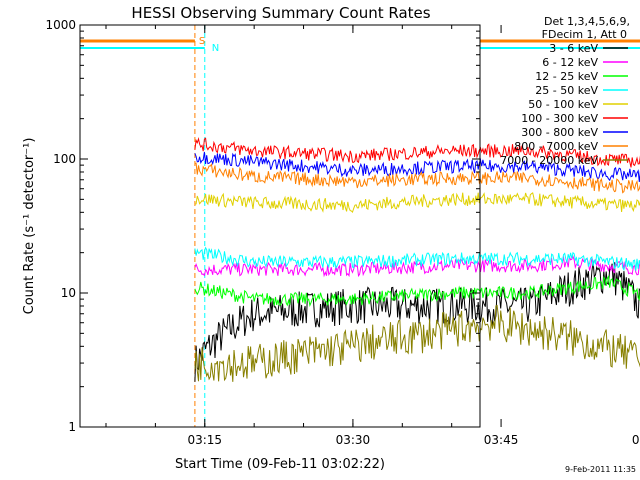  I want to click on flag-label-s: S, so click(202, 41).